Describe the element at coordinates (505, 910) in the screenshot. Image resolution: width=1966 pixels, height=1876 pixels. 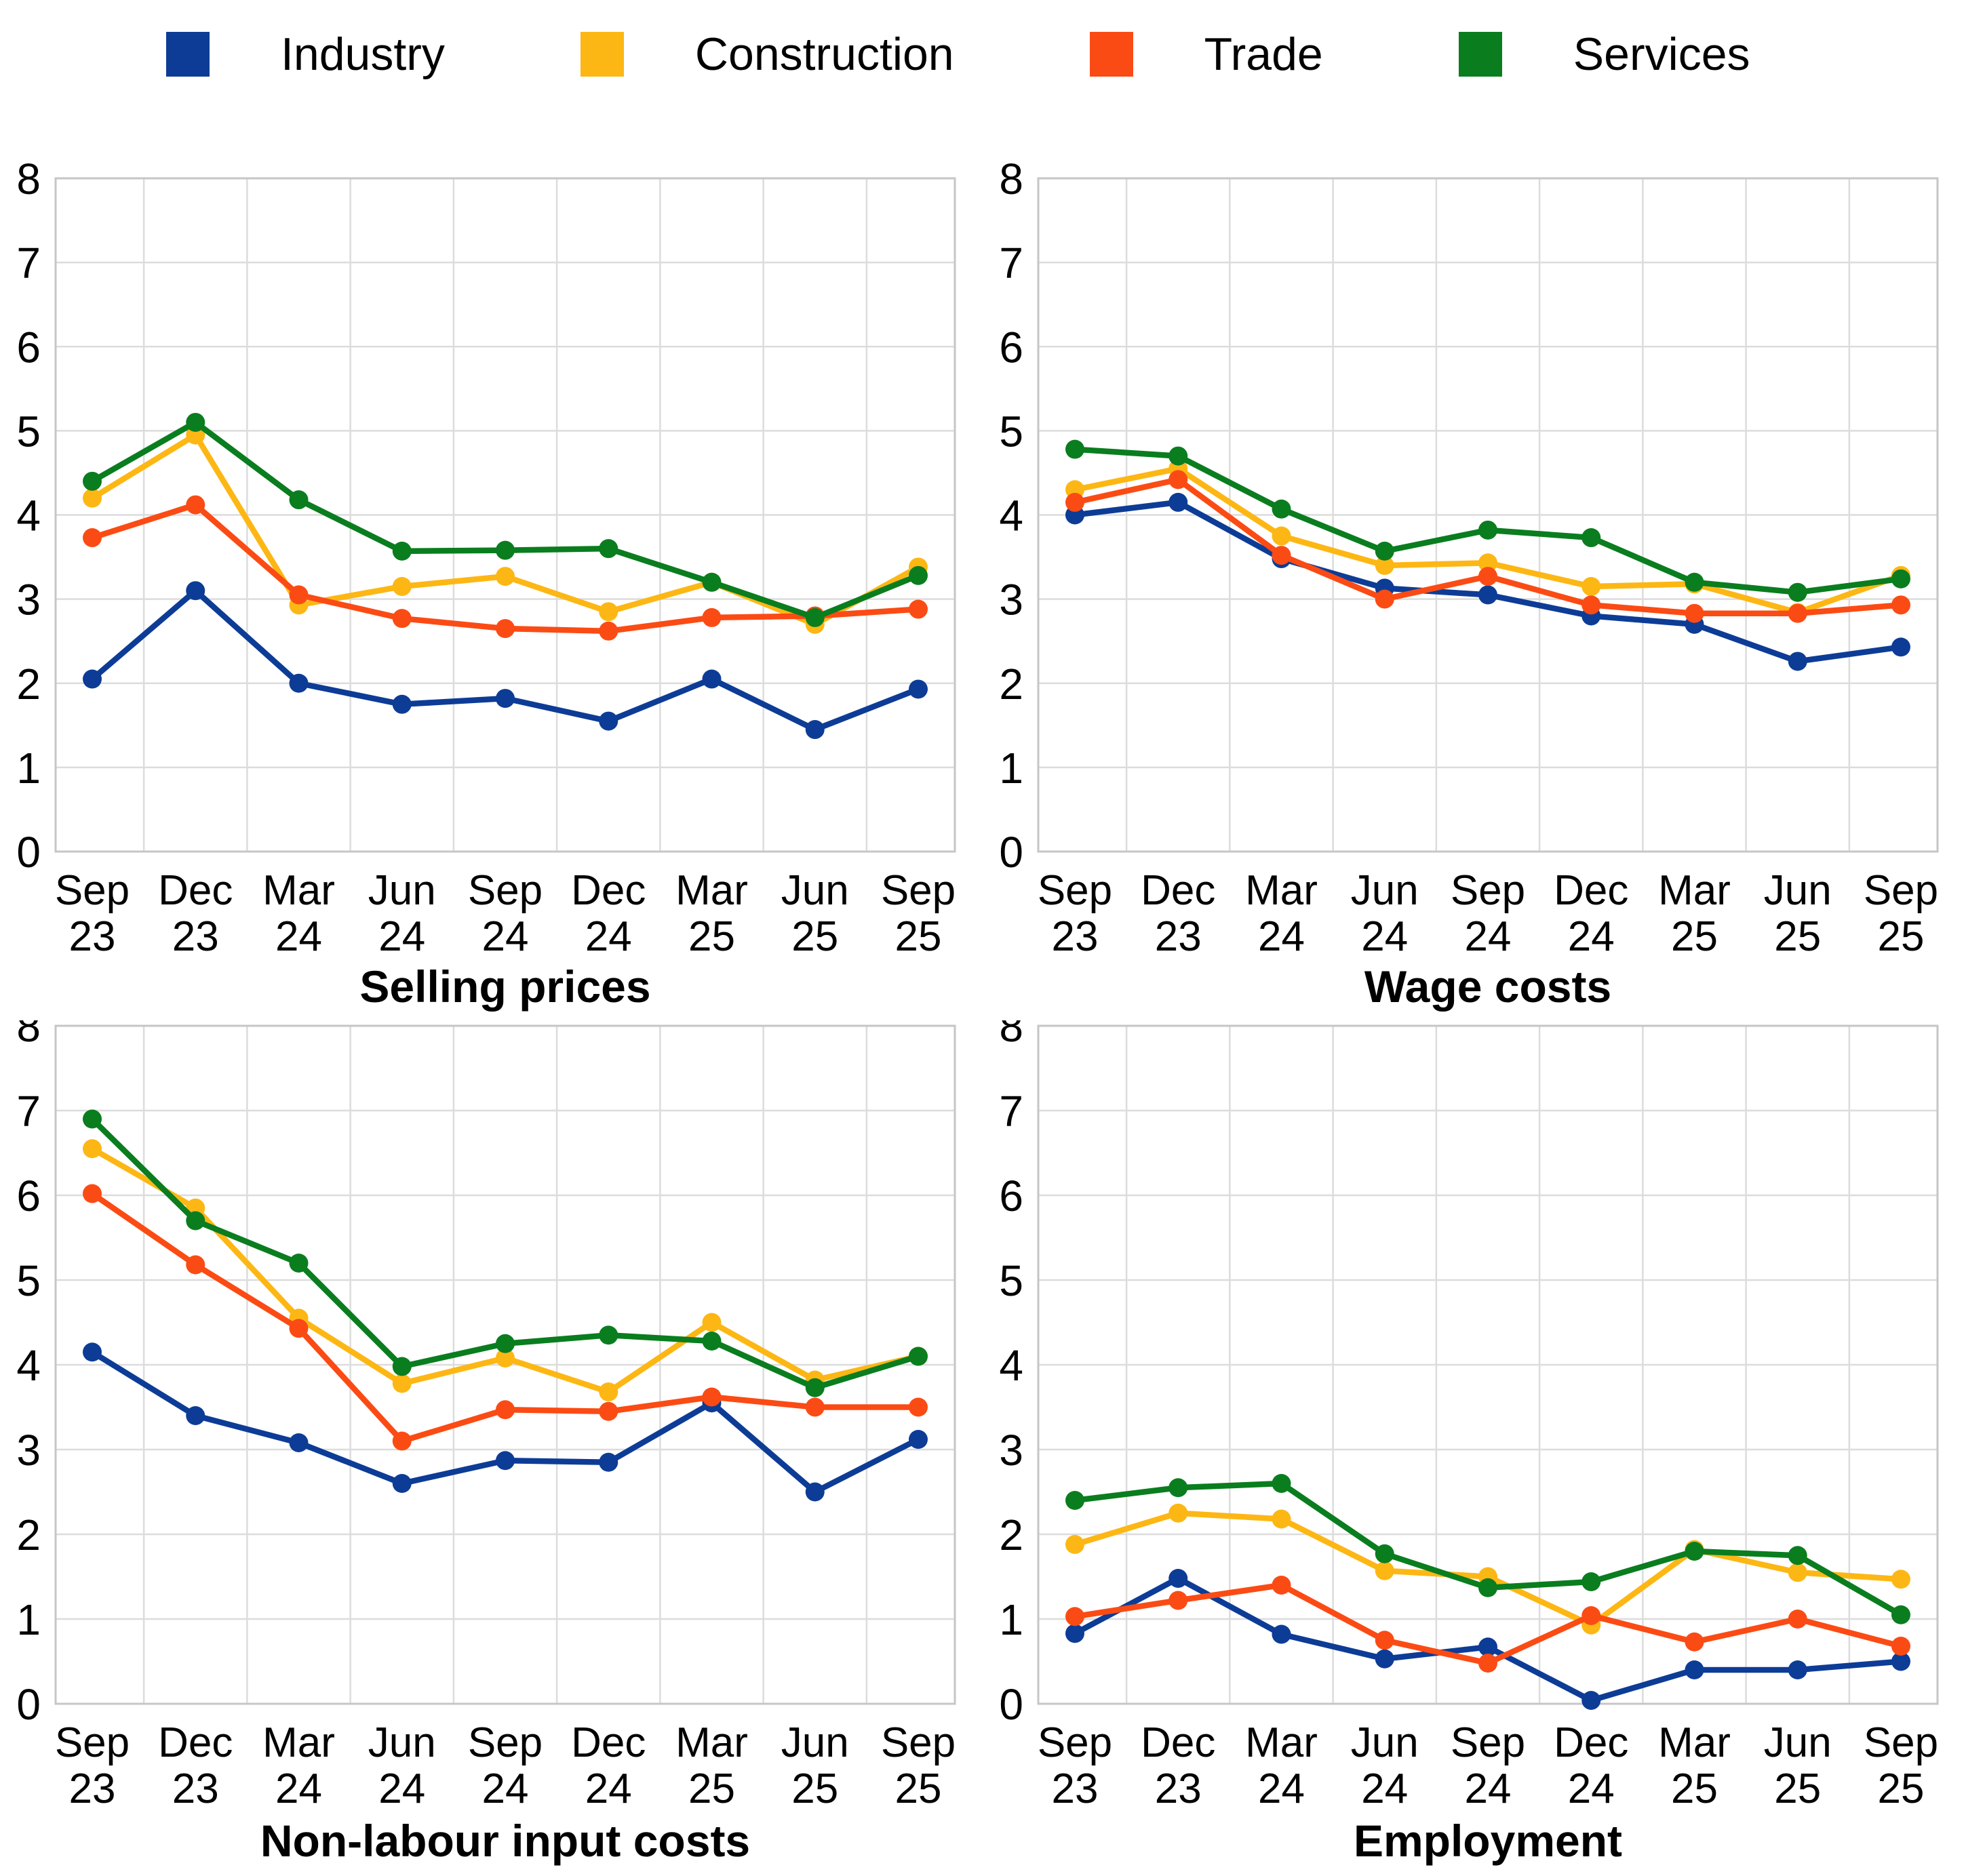
I see `x-tick-label: Sep 24` at that location.